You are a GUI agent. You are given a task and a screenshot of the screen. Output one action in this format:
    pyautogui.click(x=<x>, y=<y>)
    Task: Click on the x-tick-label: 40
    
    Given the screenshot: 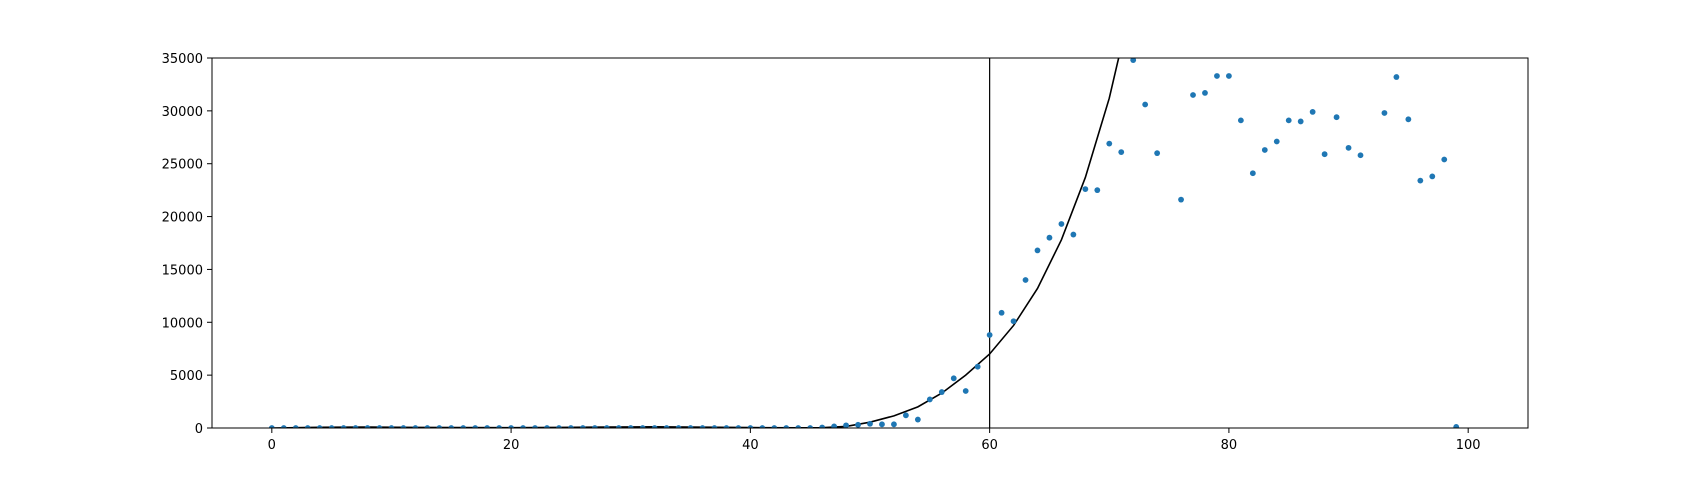 What is the action you would take?
    pyautogui.click(x=750, y=445)
    